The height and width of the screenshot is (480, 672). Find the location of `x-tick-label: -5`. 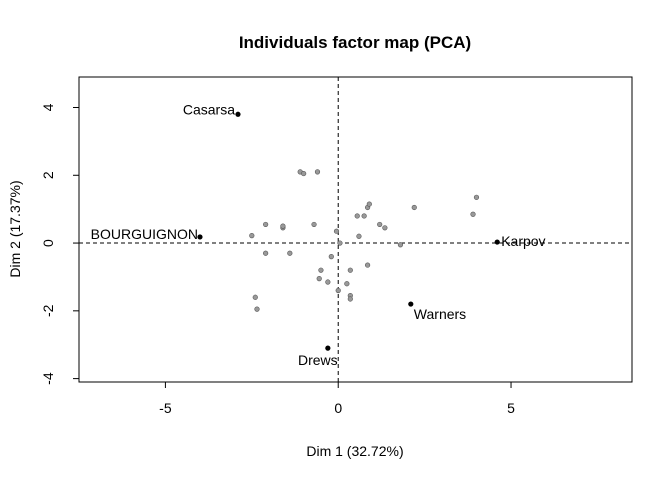

x-tick-label: -5 is located at coordinates (165, 408).